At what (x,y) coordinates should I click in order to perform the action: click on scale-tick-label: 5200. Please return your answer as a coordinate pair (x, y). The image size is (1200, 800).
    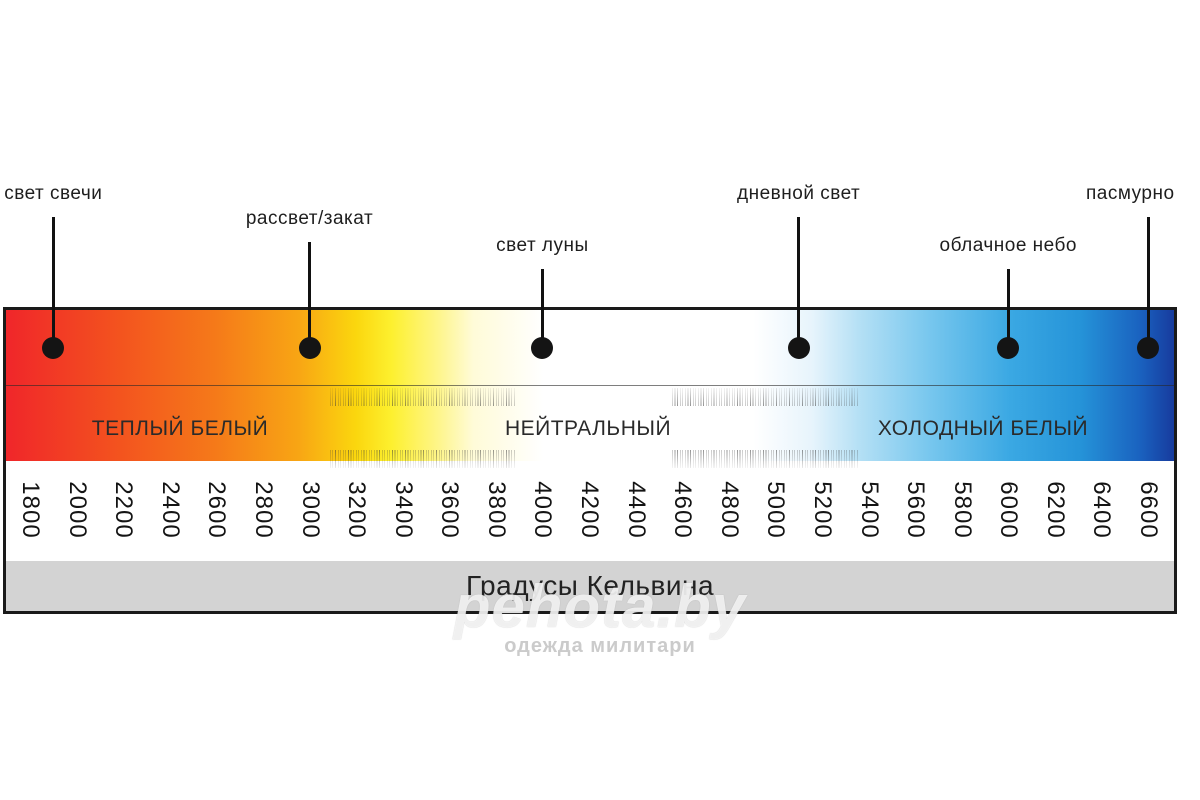
    Looking at the image, I should click on (822, 510).